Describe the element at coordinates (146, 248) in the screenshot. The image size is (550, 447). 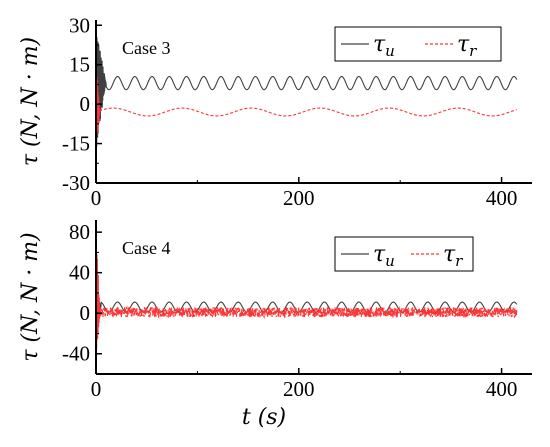
I see `case-annotation: Case 4` at that location.